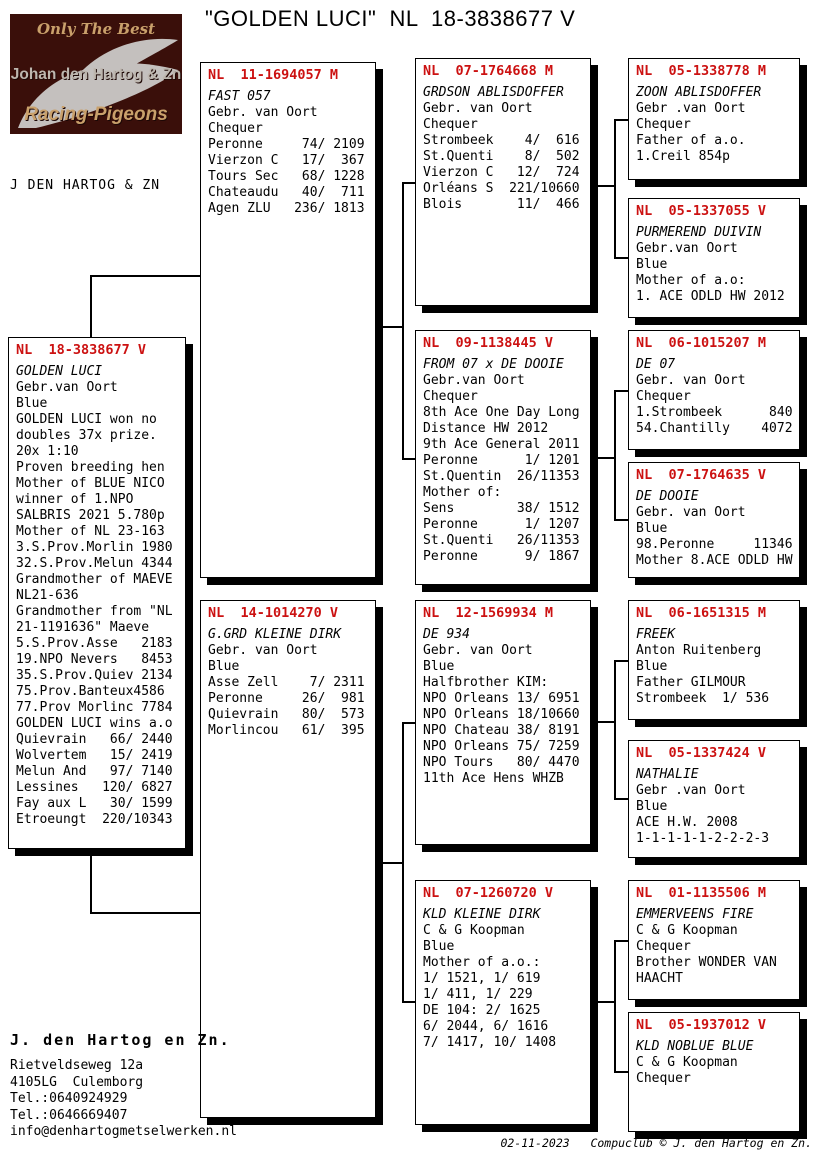 This screenshot has height=1172, width=816. Describe the element at coordinates (81, 350) in the screenshot. I see `ring-number: NL 18-3838677 V` at that location.